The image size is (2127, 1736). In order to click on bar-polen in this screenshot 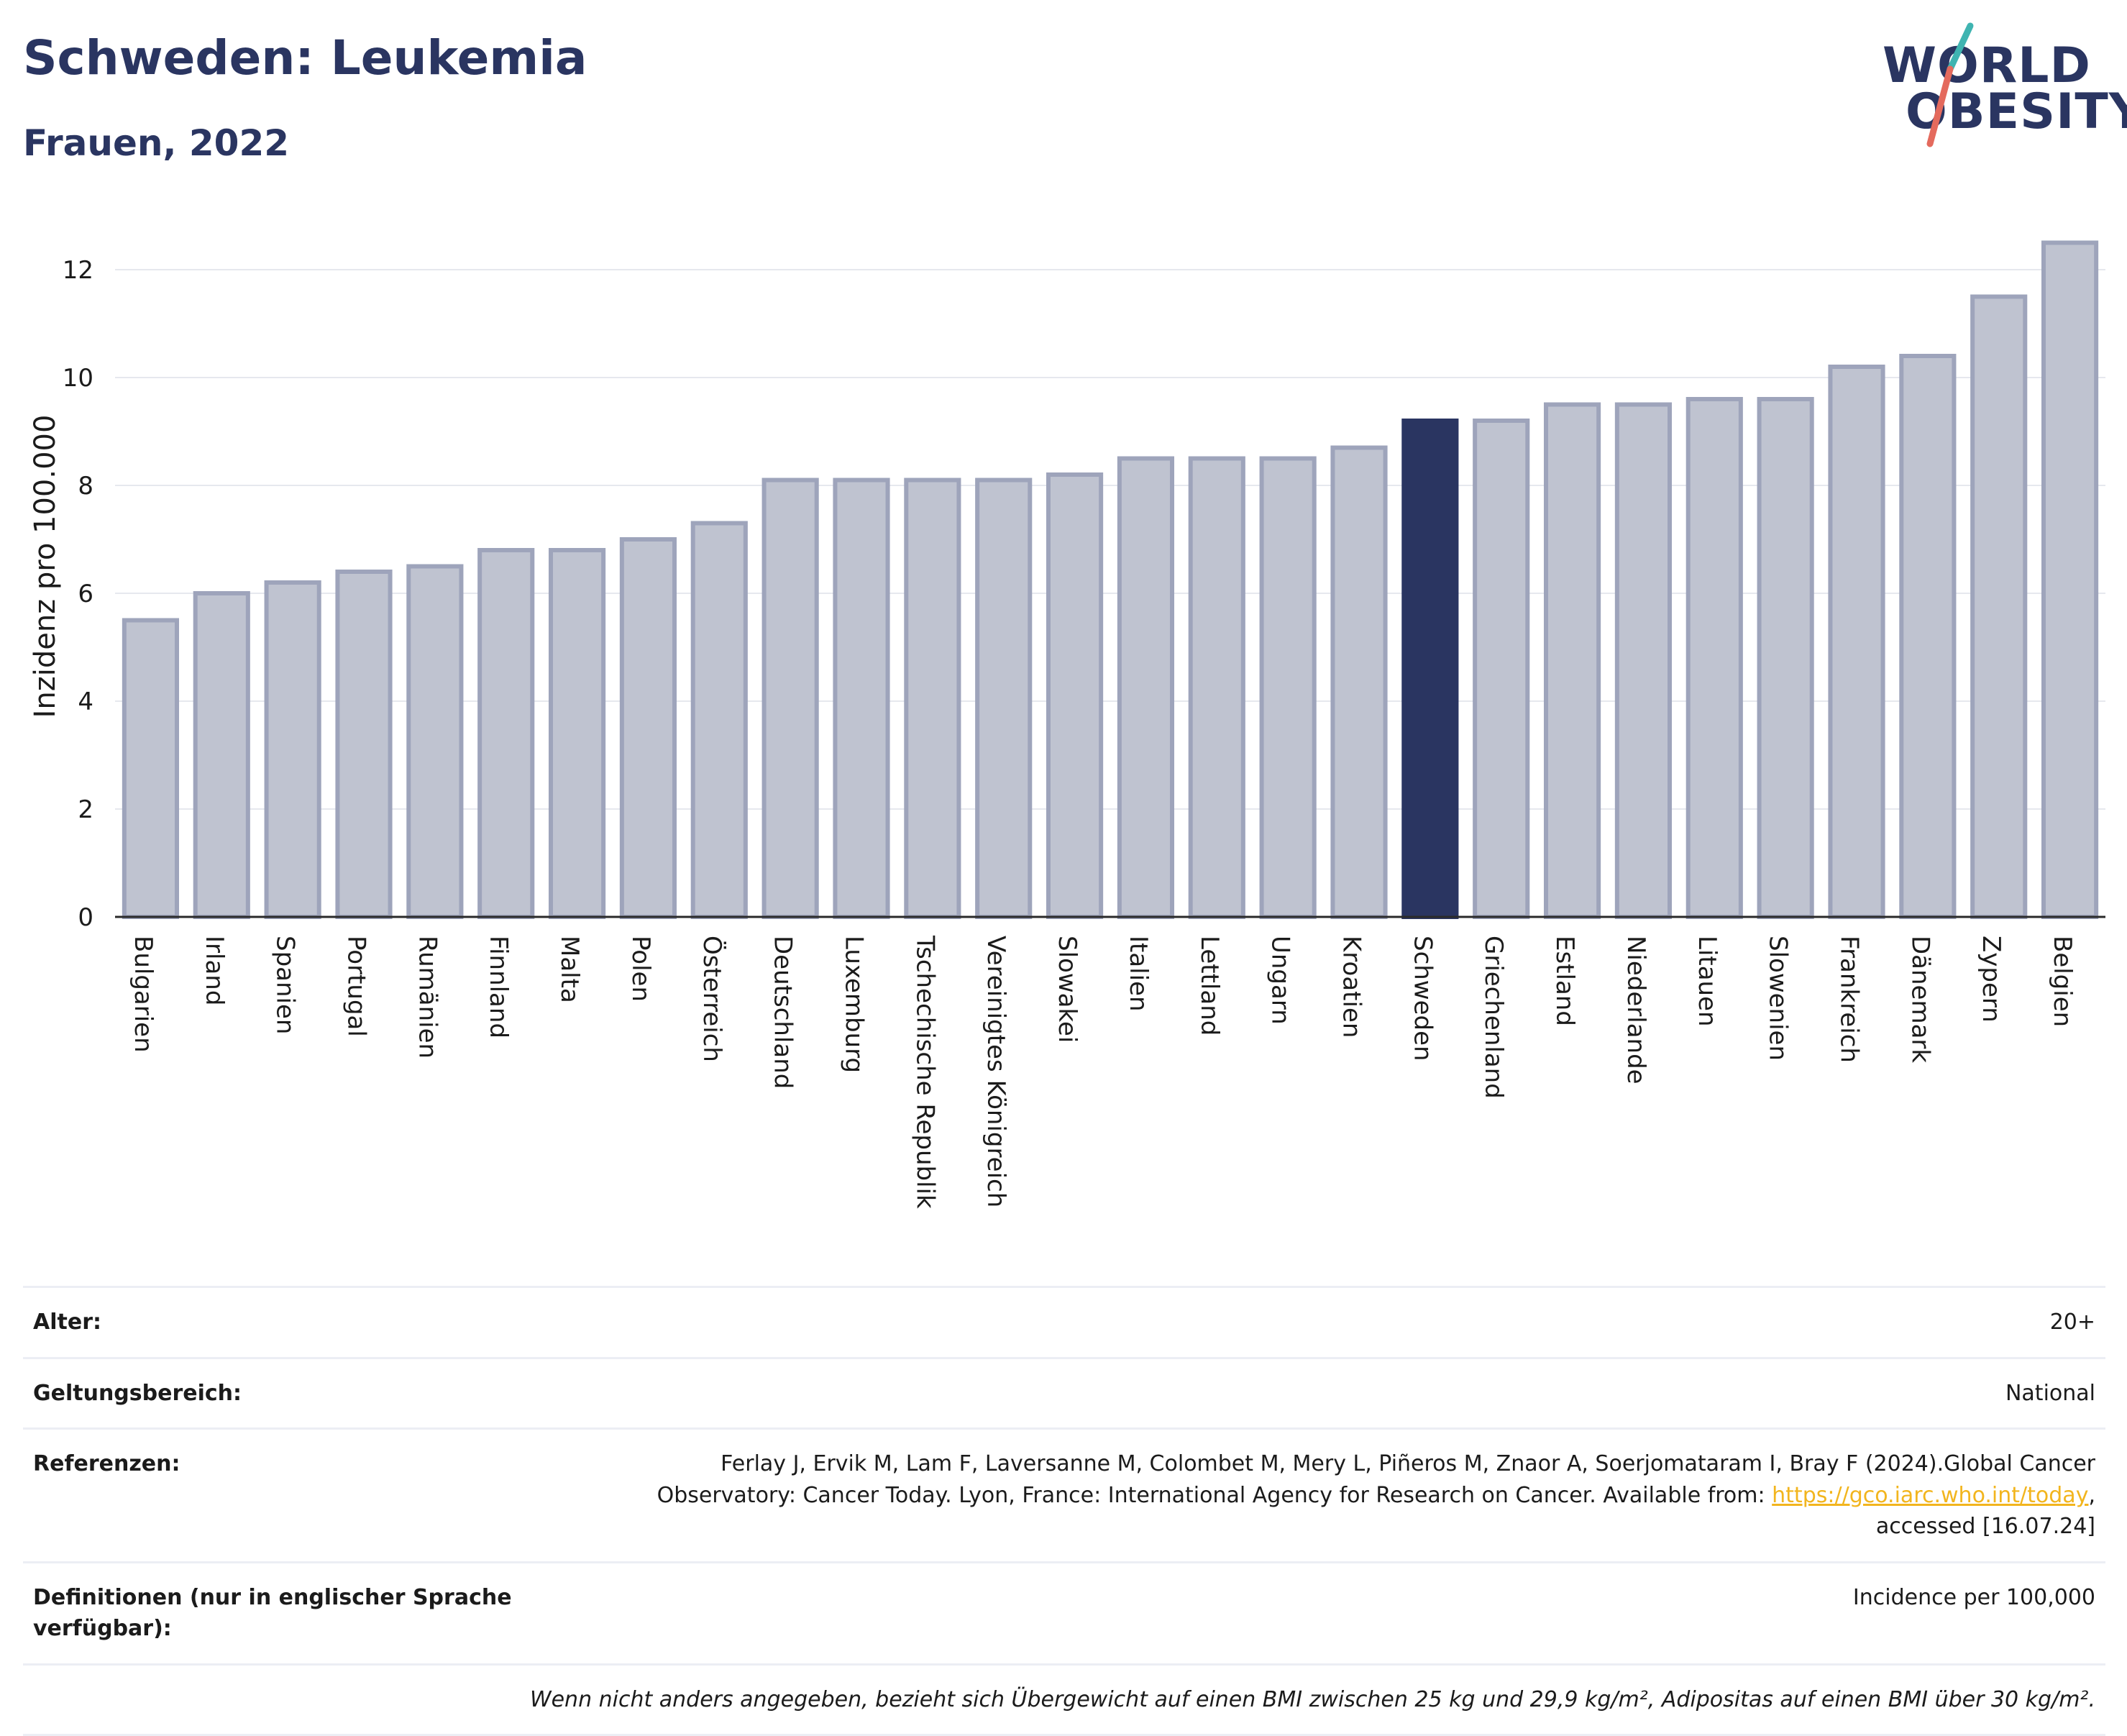, I will do `click(648, 728)`.